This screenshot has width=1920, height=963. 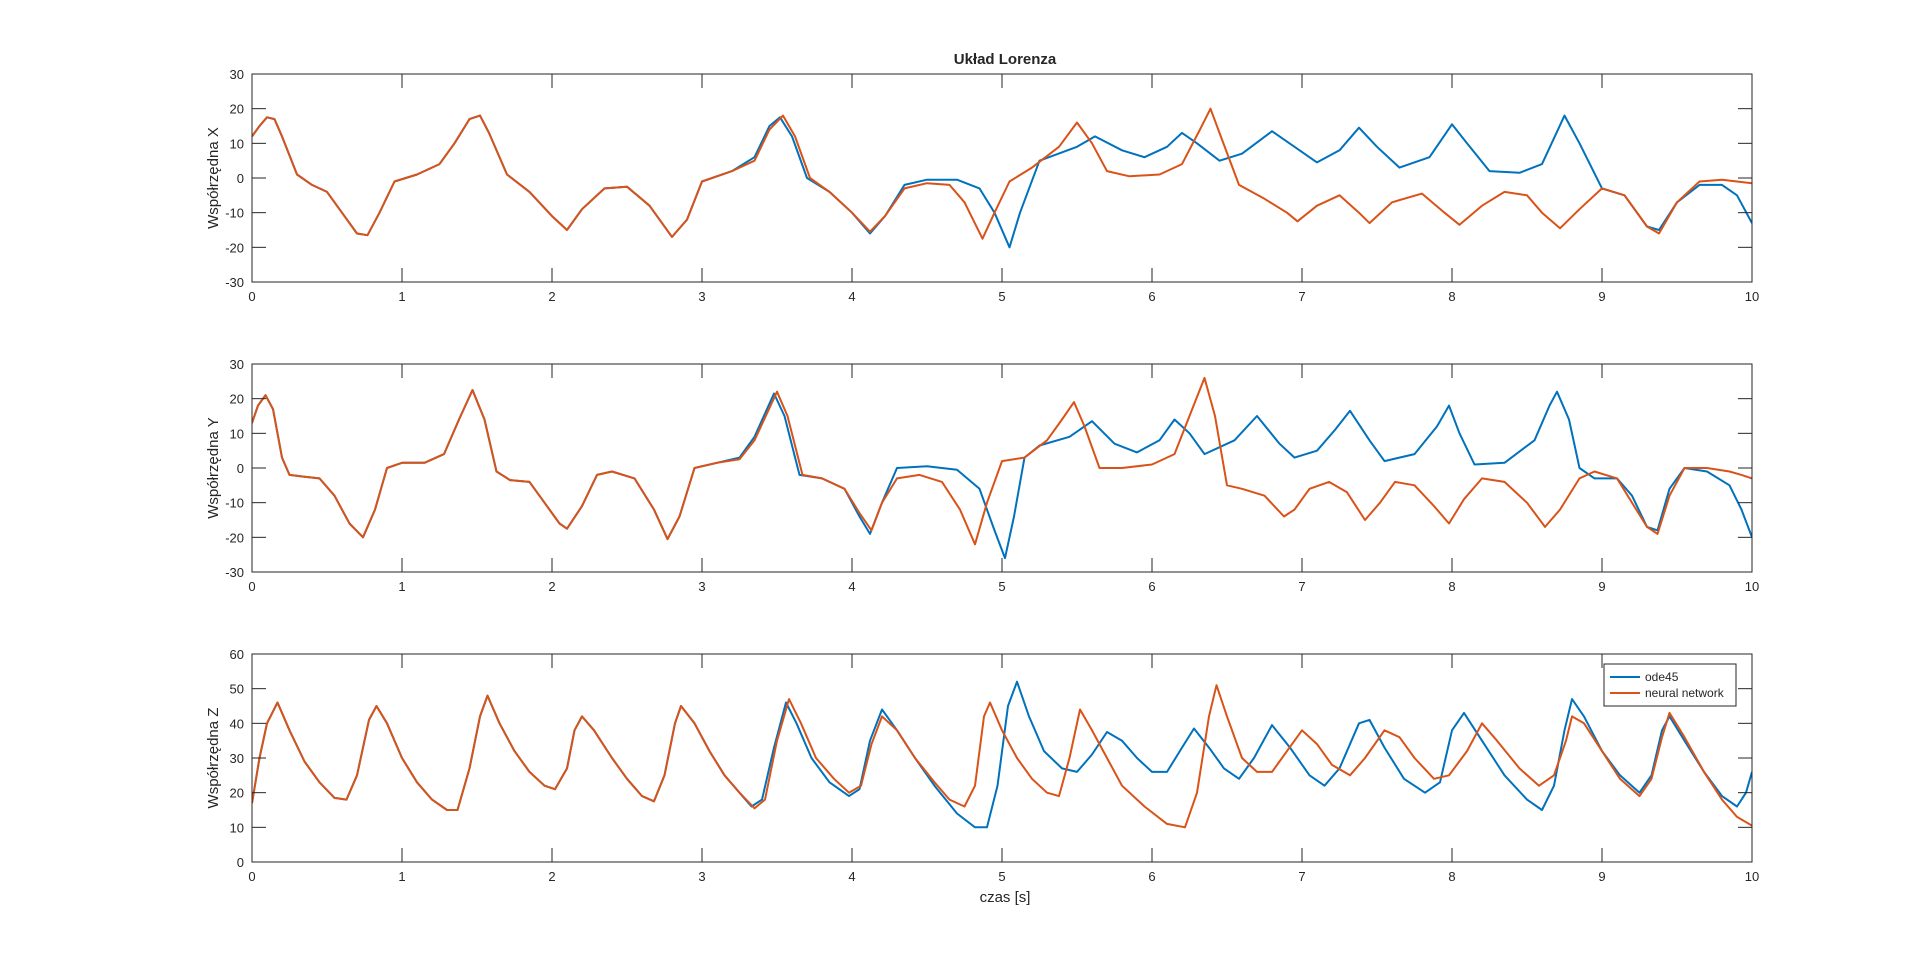 I want to click on figure-title: Układ Lorenza, so click(x=1005, y=59).